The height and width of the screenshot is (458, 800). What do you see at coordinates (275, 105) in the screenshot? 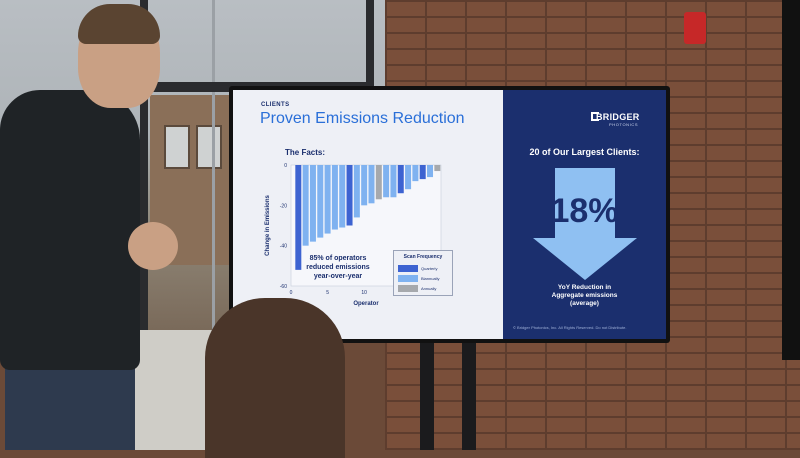
I see `section-label: CLIENTS` at bounding box center [275, 105].